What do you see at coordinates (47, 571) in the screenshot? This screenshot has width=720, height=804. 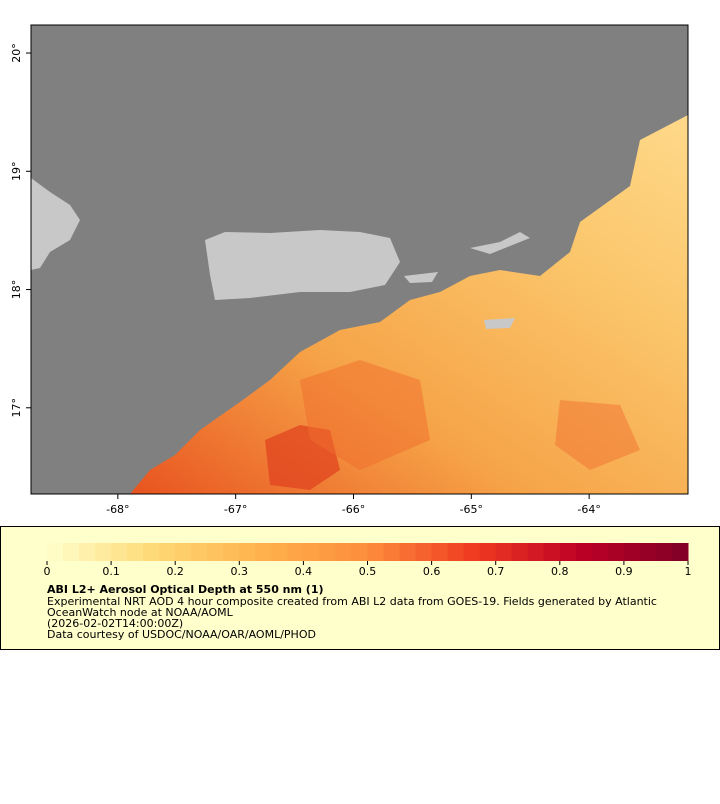 I see `colorbar-tick-label: 0` at bounding box center [47, 571].